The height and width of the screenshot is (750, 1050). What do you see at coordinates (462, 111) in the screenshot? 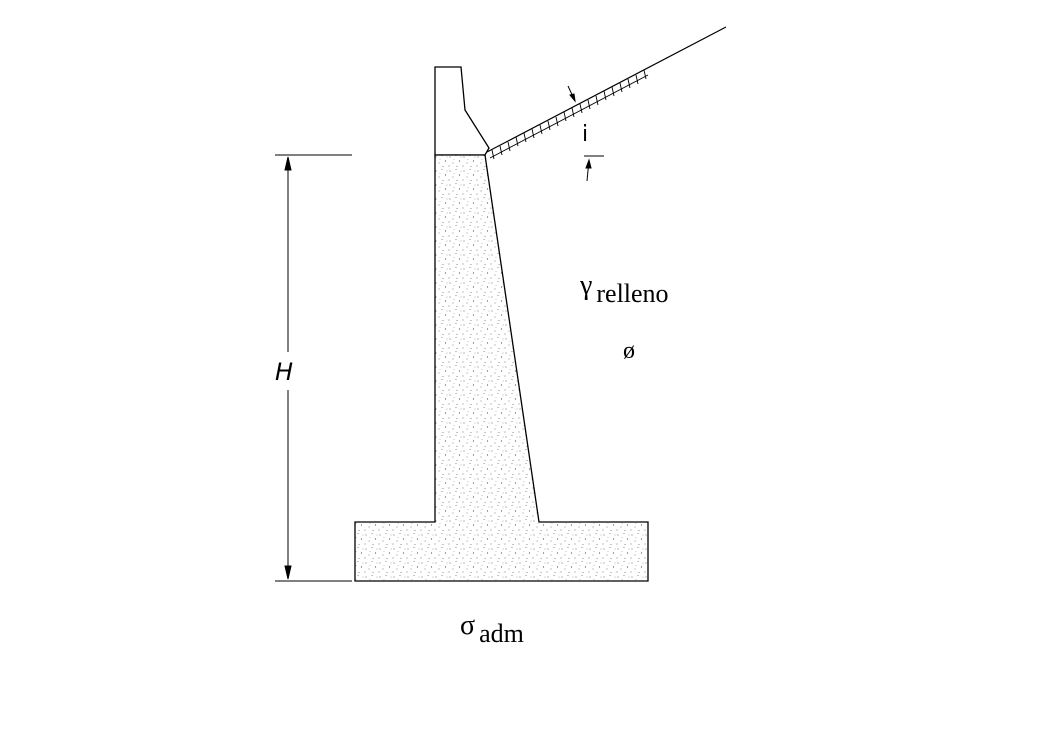
I see `parapet` at bounding box center [462, 111].